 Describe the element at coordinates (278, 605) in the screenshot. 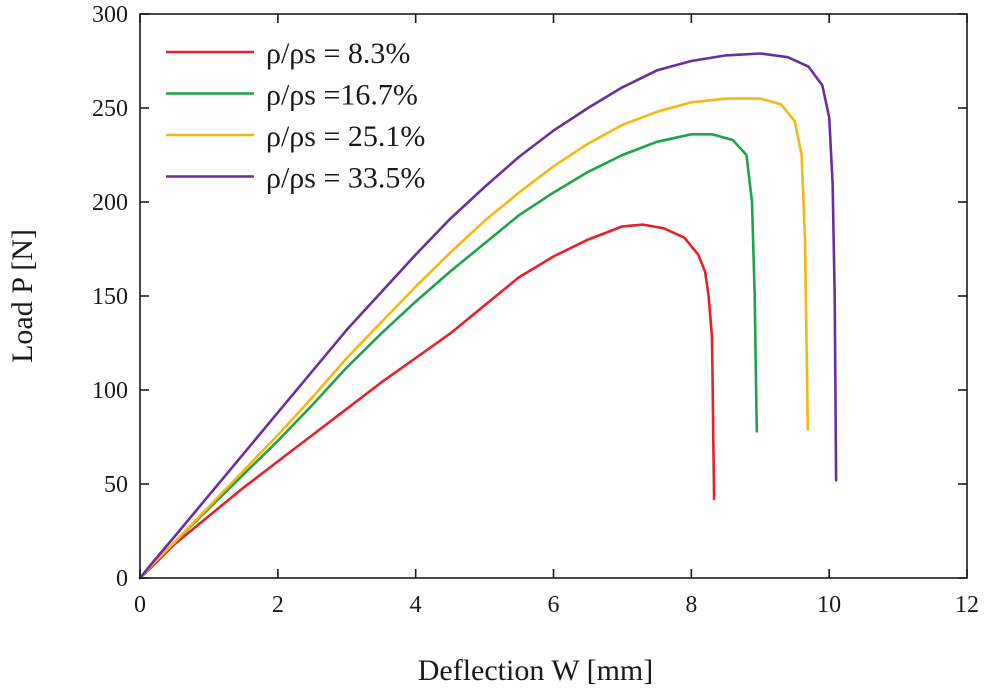

I see `x-tick-label: 2` at that location.